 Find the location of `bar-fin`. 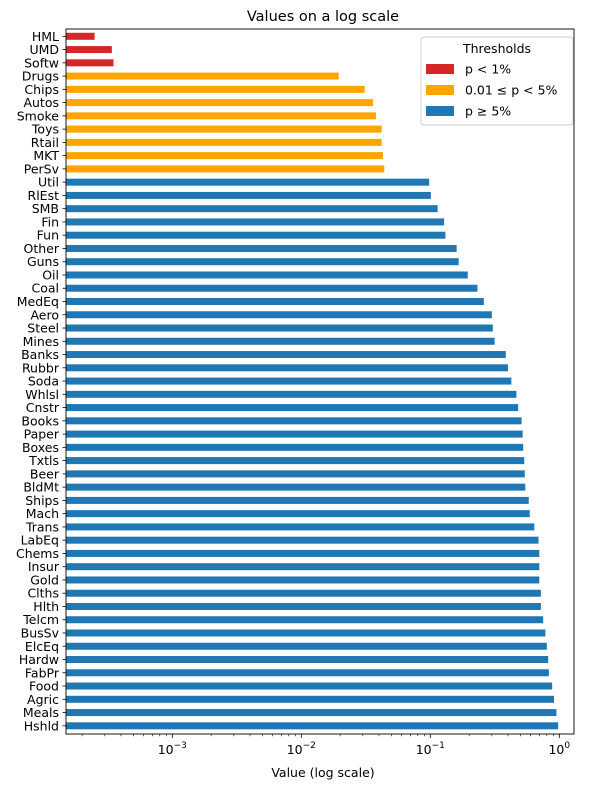

bar-fin is located at coordinates (255, 222).